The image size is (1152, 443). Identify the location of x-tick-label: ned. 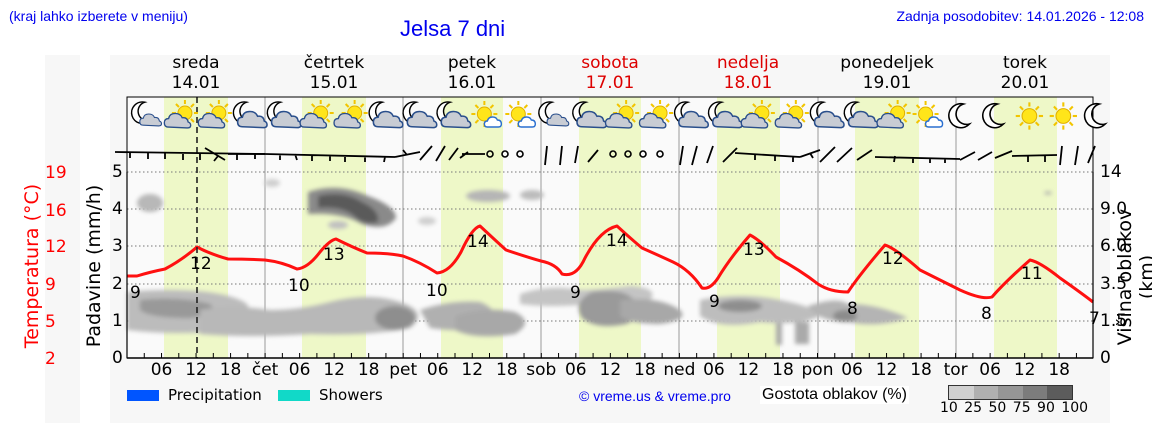
(679, 370).